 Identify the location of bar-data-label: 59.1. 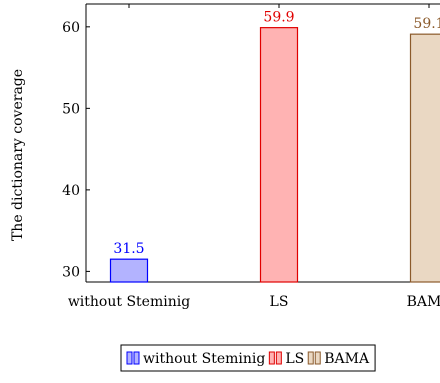
(426, 24).